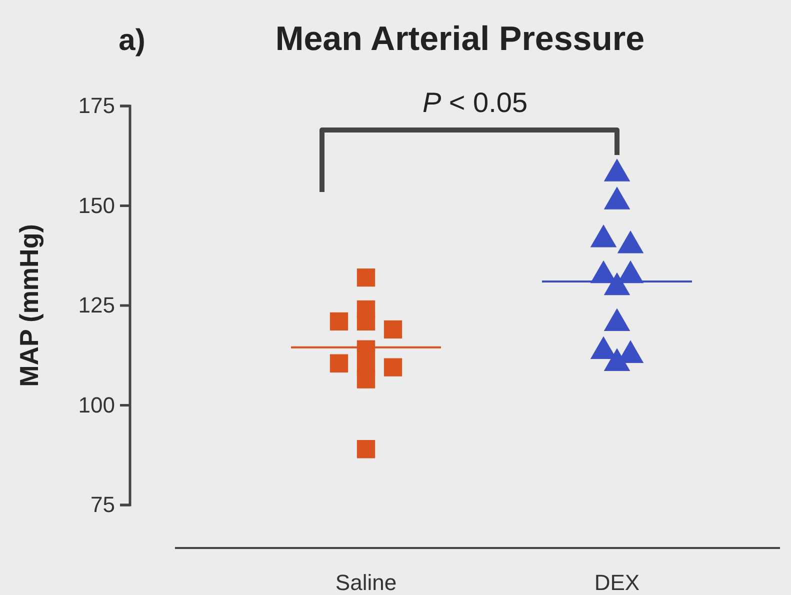 Image resolution: width=791 pixels, height=595 pixels. Describe the element at coordinates (29, 305) in the screenshot. I see `y-axis-title: MAP (mmHg)` at that location.